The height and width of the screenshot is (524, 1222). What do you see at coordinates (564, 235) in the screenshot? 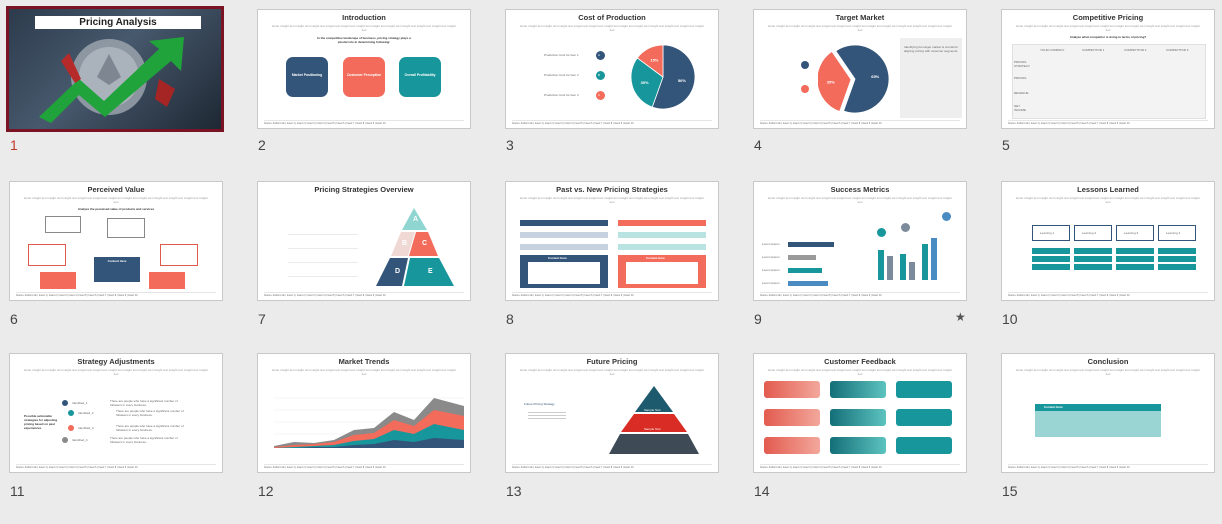
I see `past-table` at bounding box center [564, 235].